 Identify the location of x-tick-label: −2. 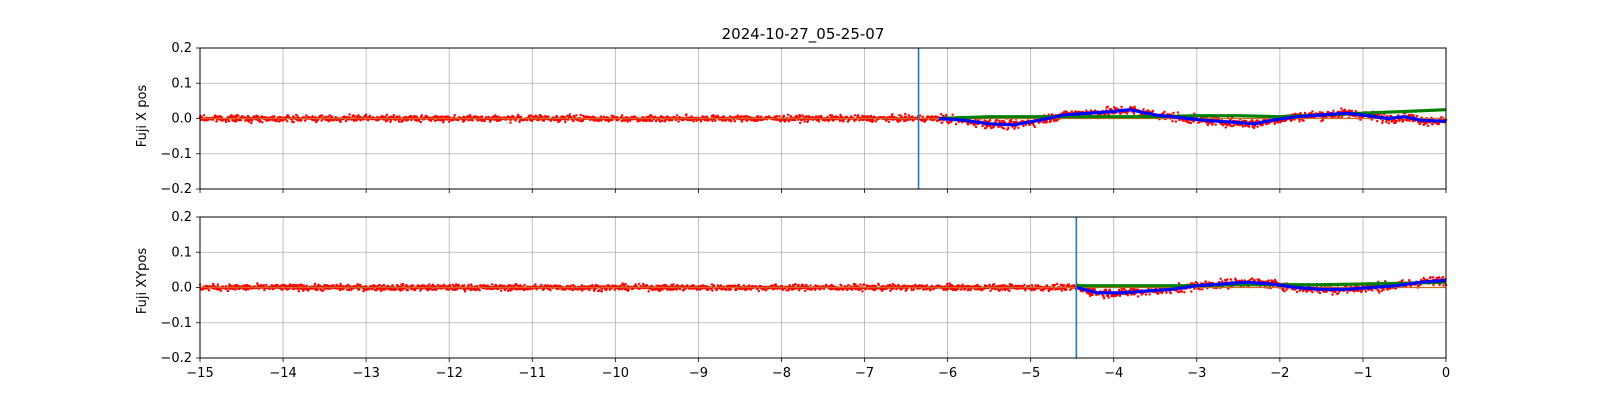
(1279, 373).